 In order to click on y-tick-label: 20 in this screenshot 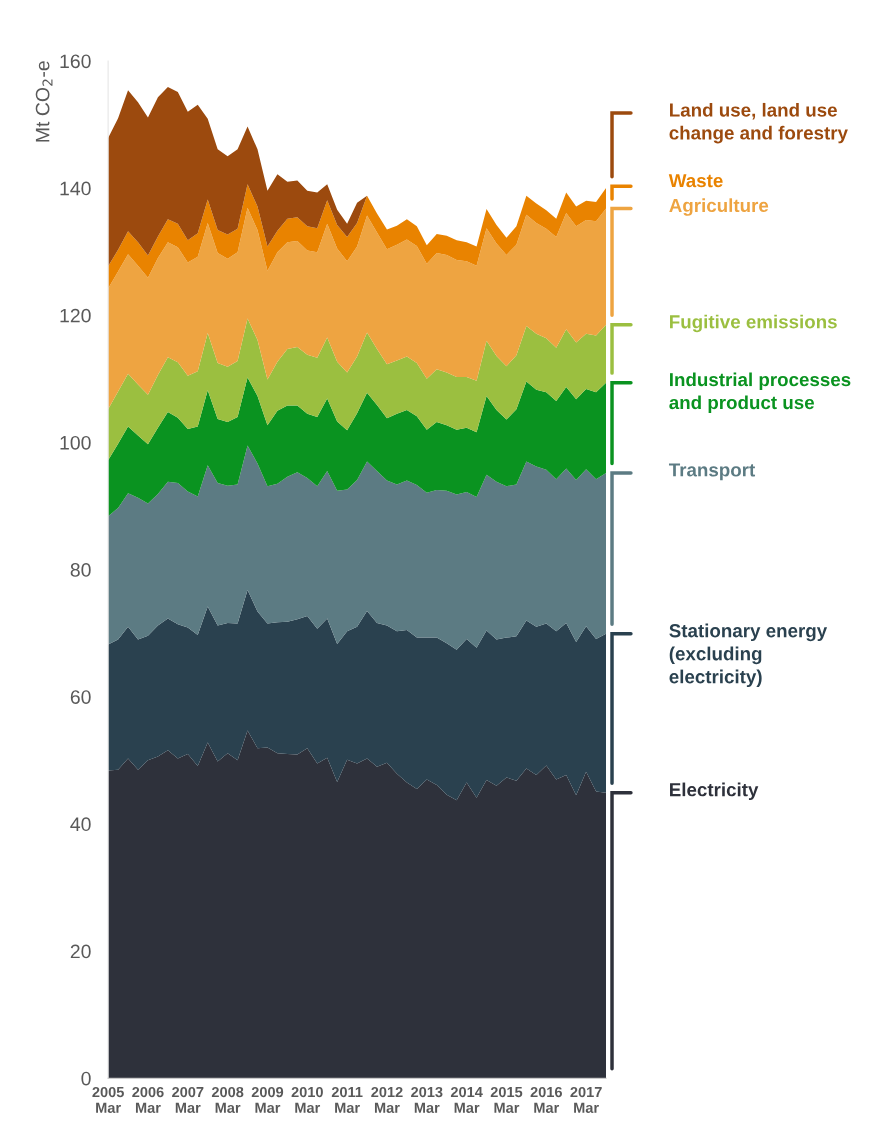, I will do `click(80, 951)`.